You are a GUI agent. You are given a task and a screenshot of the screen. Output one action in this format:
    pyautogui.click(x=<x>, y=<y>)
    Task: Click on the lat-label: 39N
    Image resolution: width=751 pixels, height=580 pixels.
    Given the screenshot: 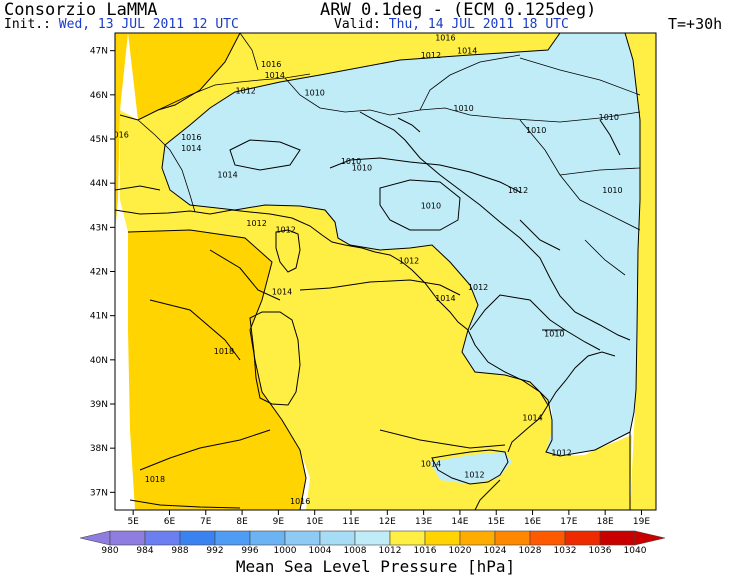 What is the action you would take?
    pyautogui.click(x=99, y=405)
    